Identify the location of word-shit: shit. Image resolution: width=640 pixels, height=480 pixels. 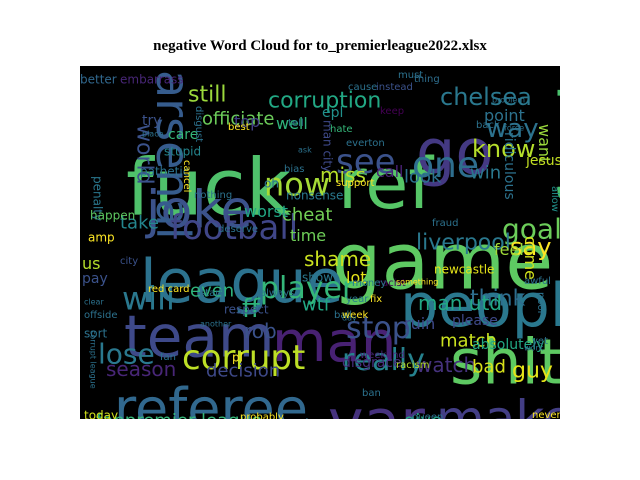
(505, 362).